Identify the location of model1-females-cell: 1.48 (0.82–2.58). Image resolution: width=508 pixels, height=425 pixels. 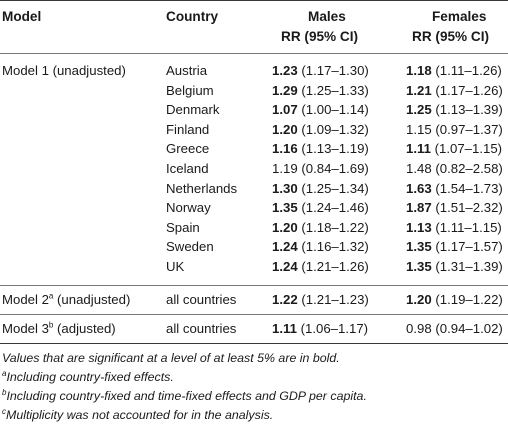
(454, 169).